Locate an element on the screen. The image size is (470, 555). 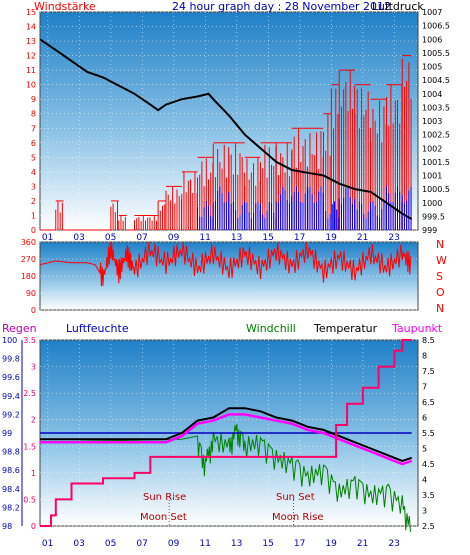
temperature-tick-label: 6.5 is located at coordinates (428, 402).